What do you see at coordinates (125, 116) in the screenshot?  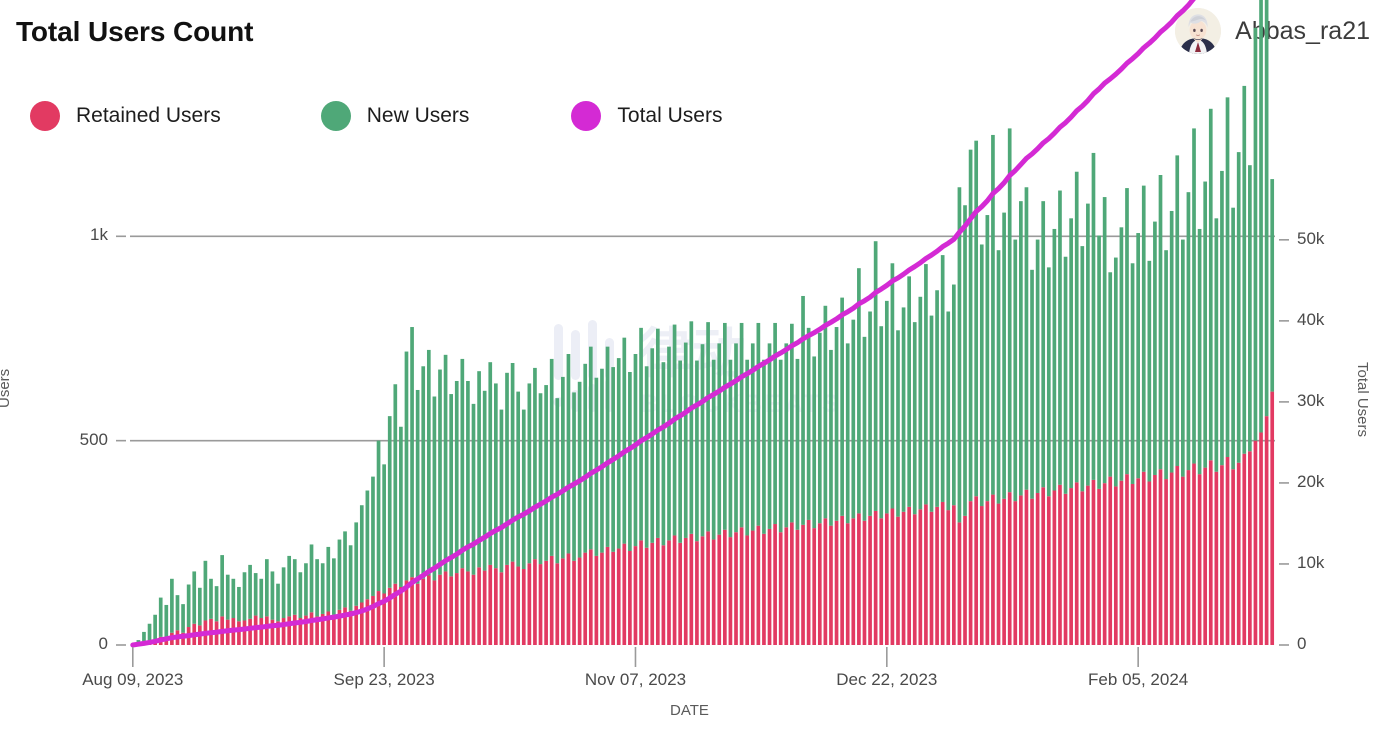 I see `legend-item-retained-users: Retained Users` at bounding box center [125, 116].